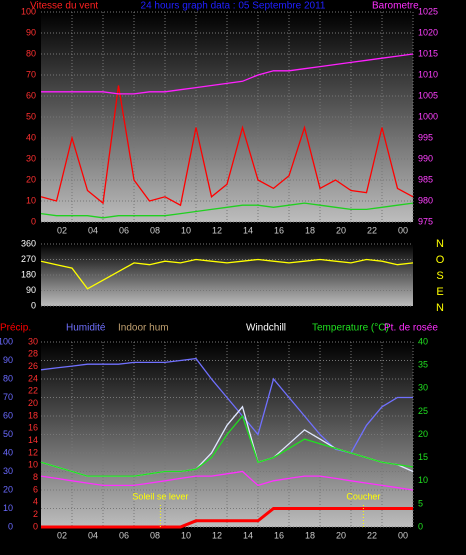 The image size is (466, 555). Describe the element at coordinates (350, 328) in the screenshot. I see `legend-label: Temperature (°C)` at that location.